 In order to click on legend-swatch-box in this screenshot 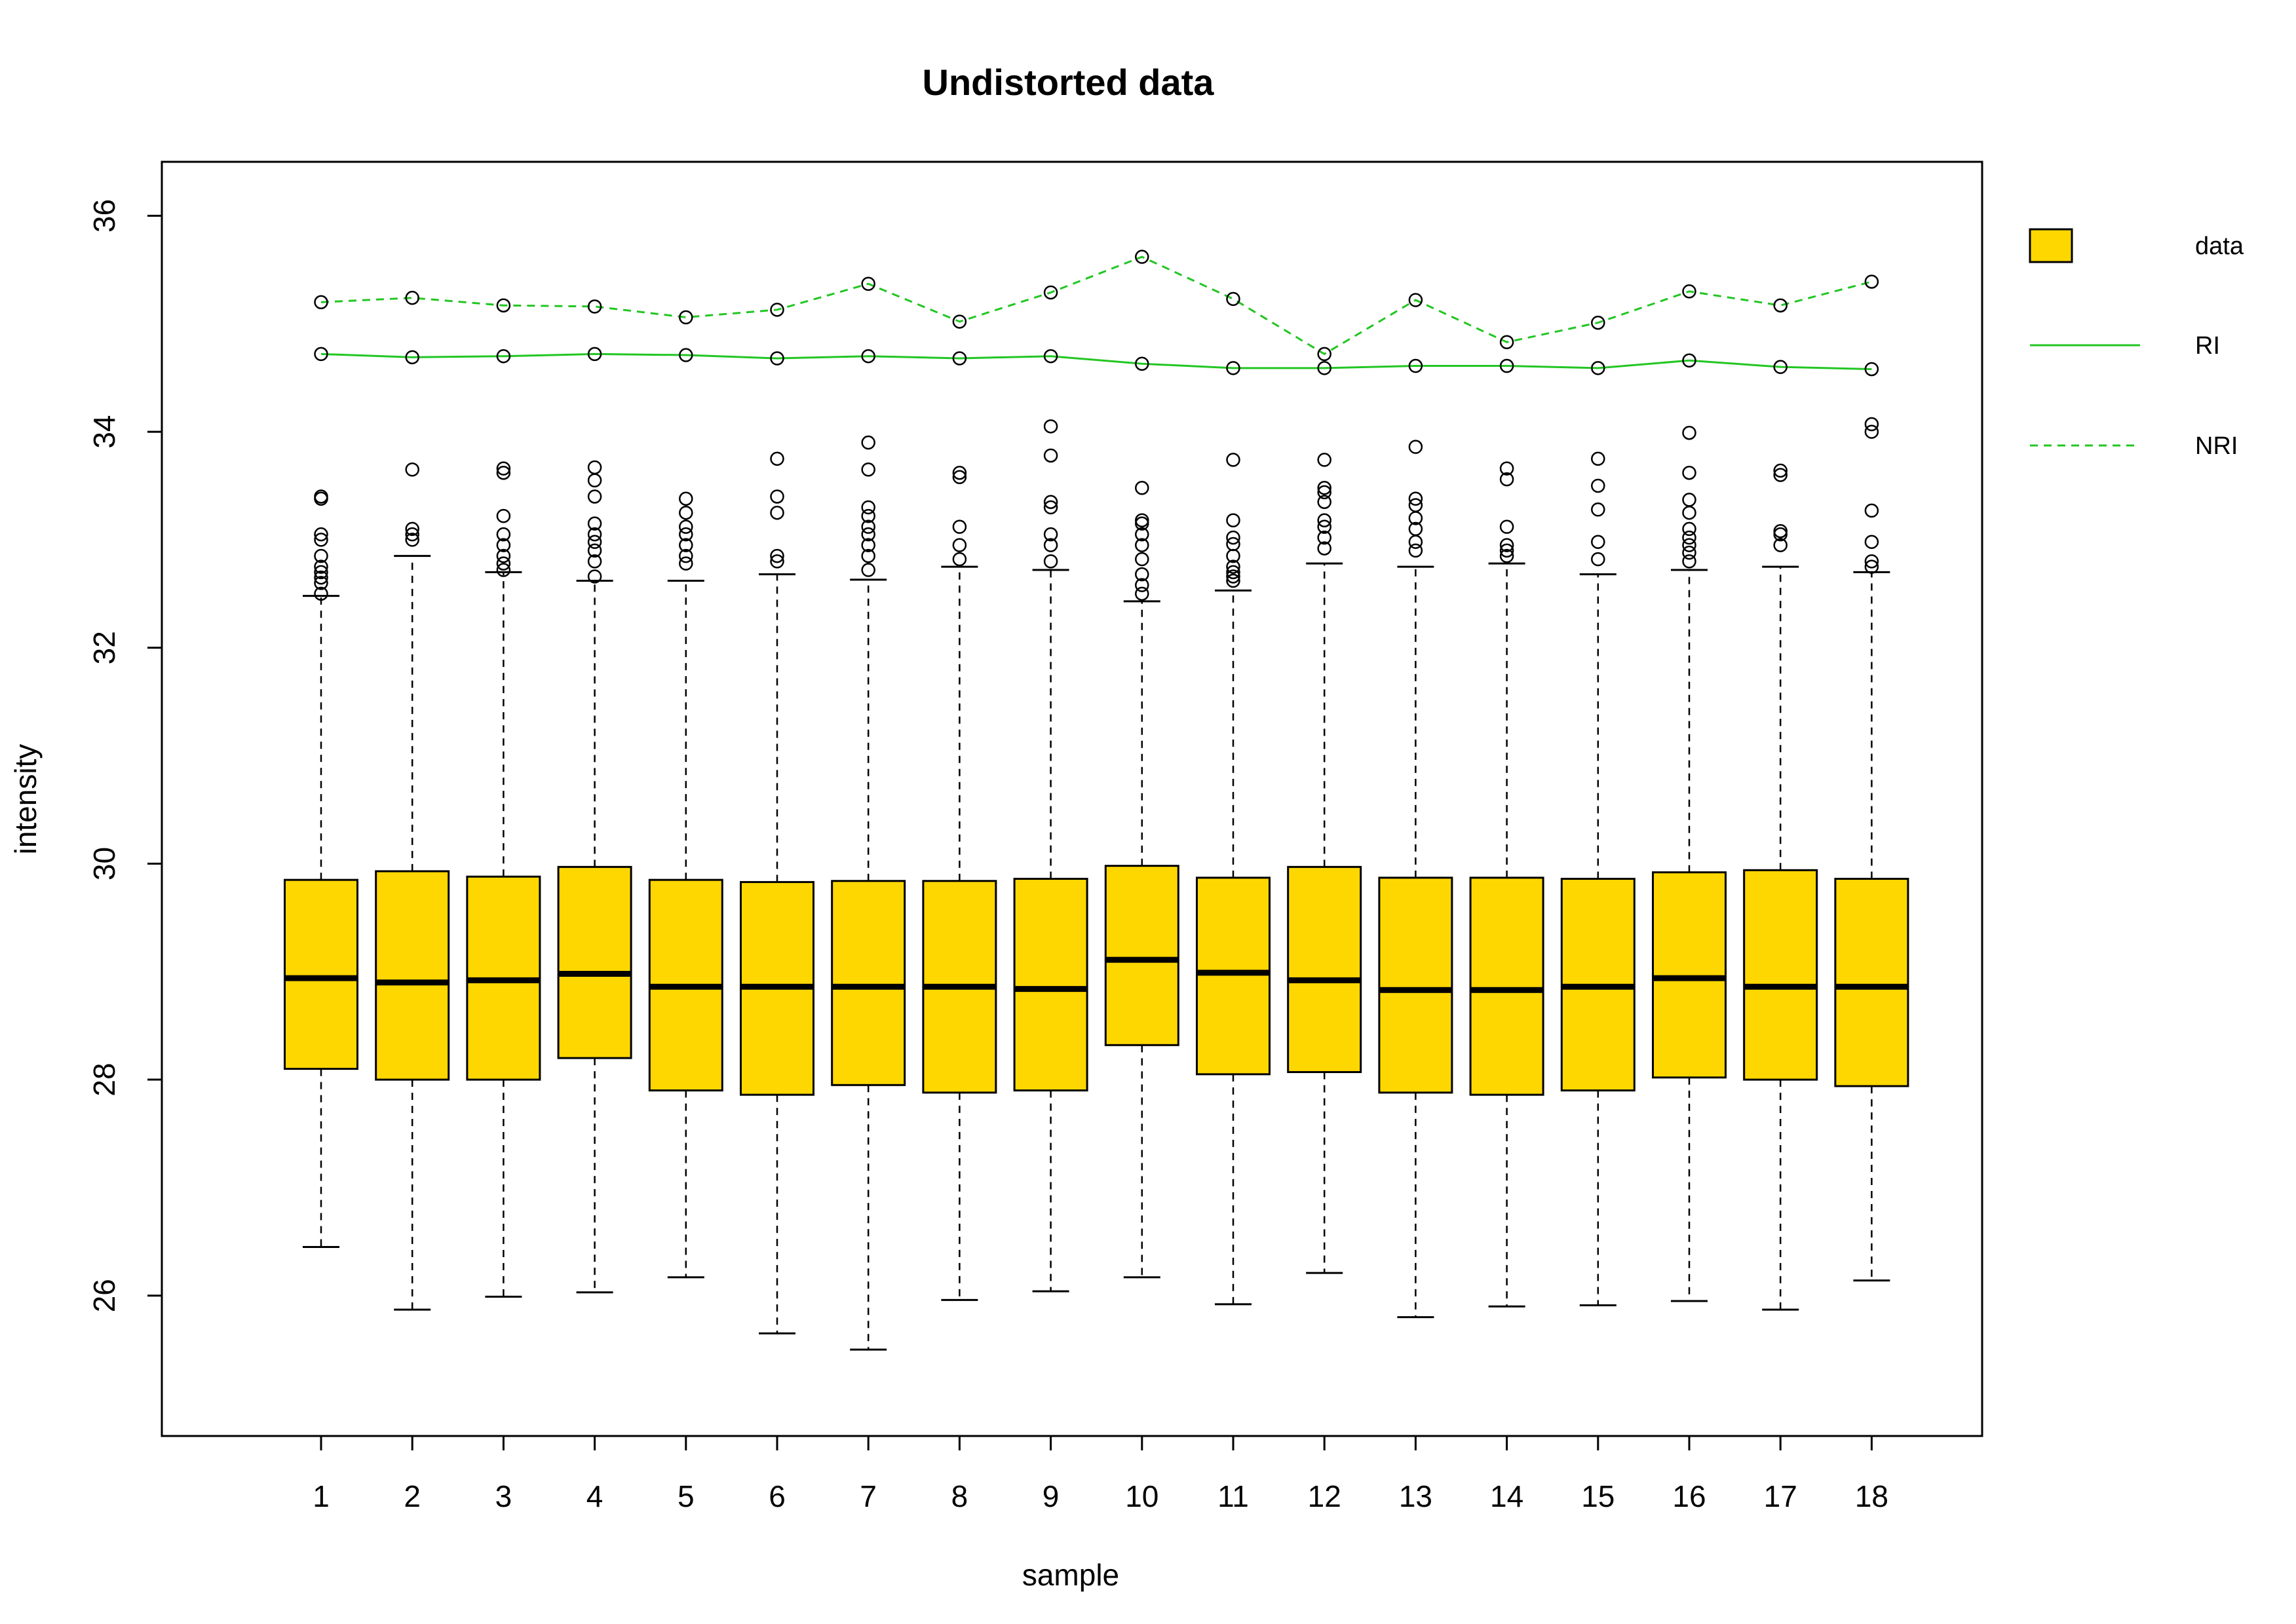, I will do `click(2051, 245)`.